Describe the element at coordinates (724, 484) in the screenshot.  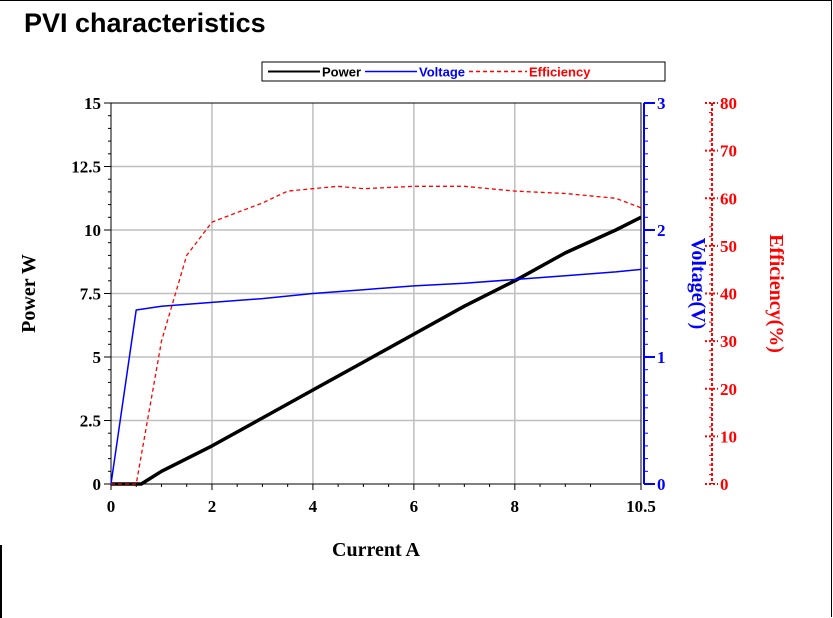
I see `efficiency-tick-label: 0` at that location.